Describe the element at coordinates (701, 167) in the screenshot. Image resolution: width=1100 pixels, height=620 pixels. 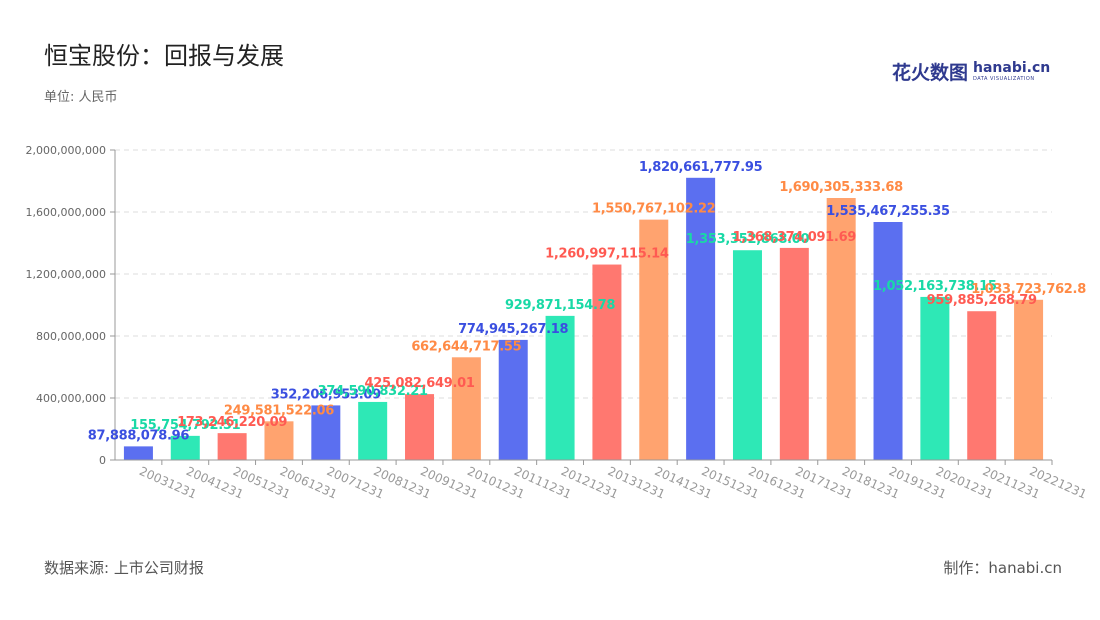
I see `bar-value-label: 1,820,661,777.95` at that location.